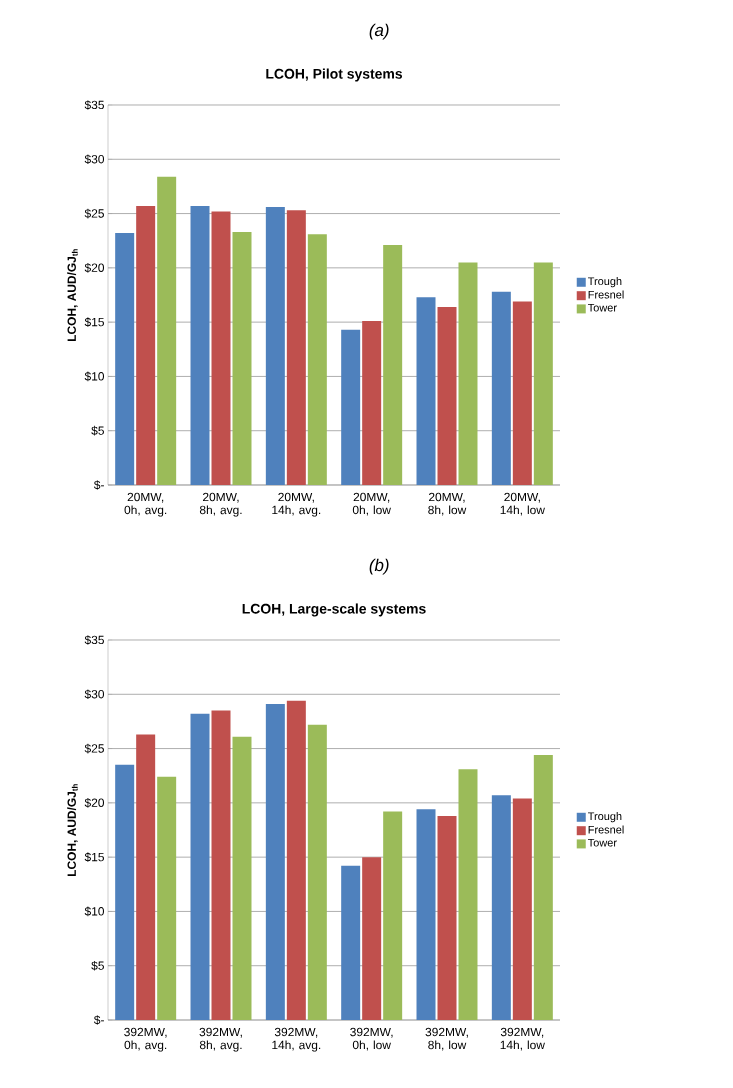 The image size is (733, 1088). I want to click on x-tick-label: 392MW, 14h, low, so click(522, 1039).